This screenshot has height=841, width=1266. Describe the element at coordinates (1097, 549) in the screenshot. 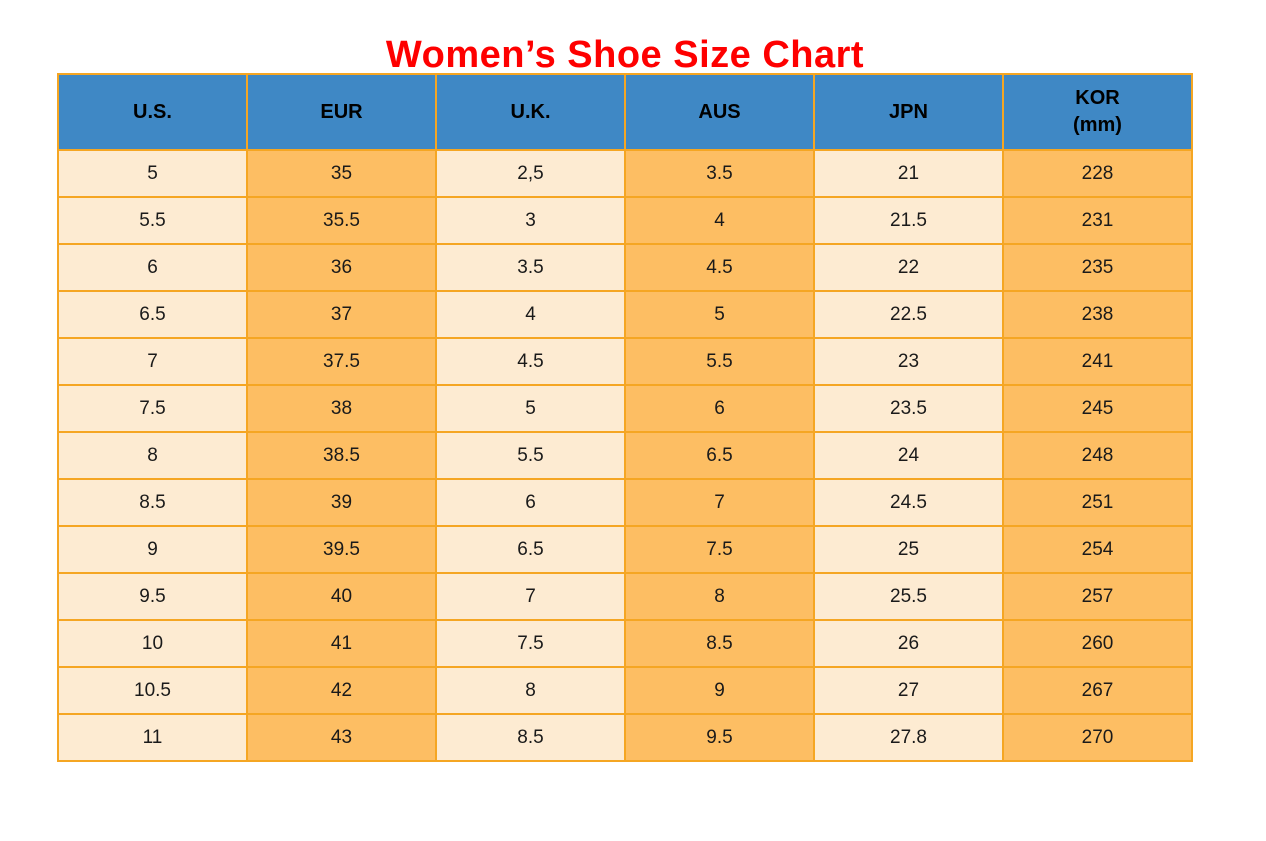

I see `table-cell: 254` at that location.